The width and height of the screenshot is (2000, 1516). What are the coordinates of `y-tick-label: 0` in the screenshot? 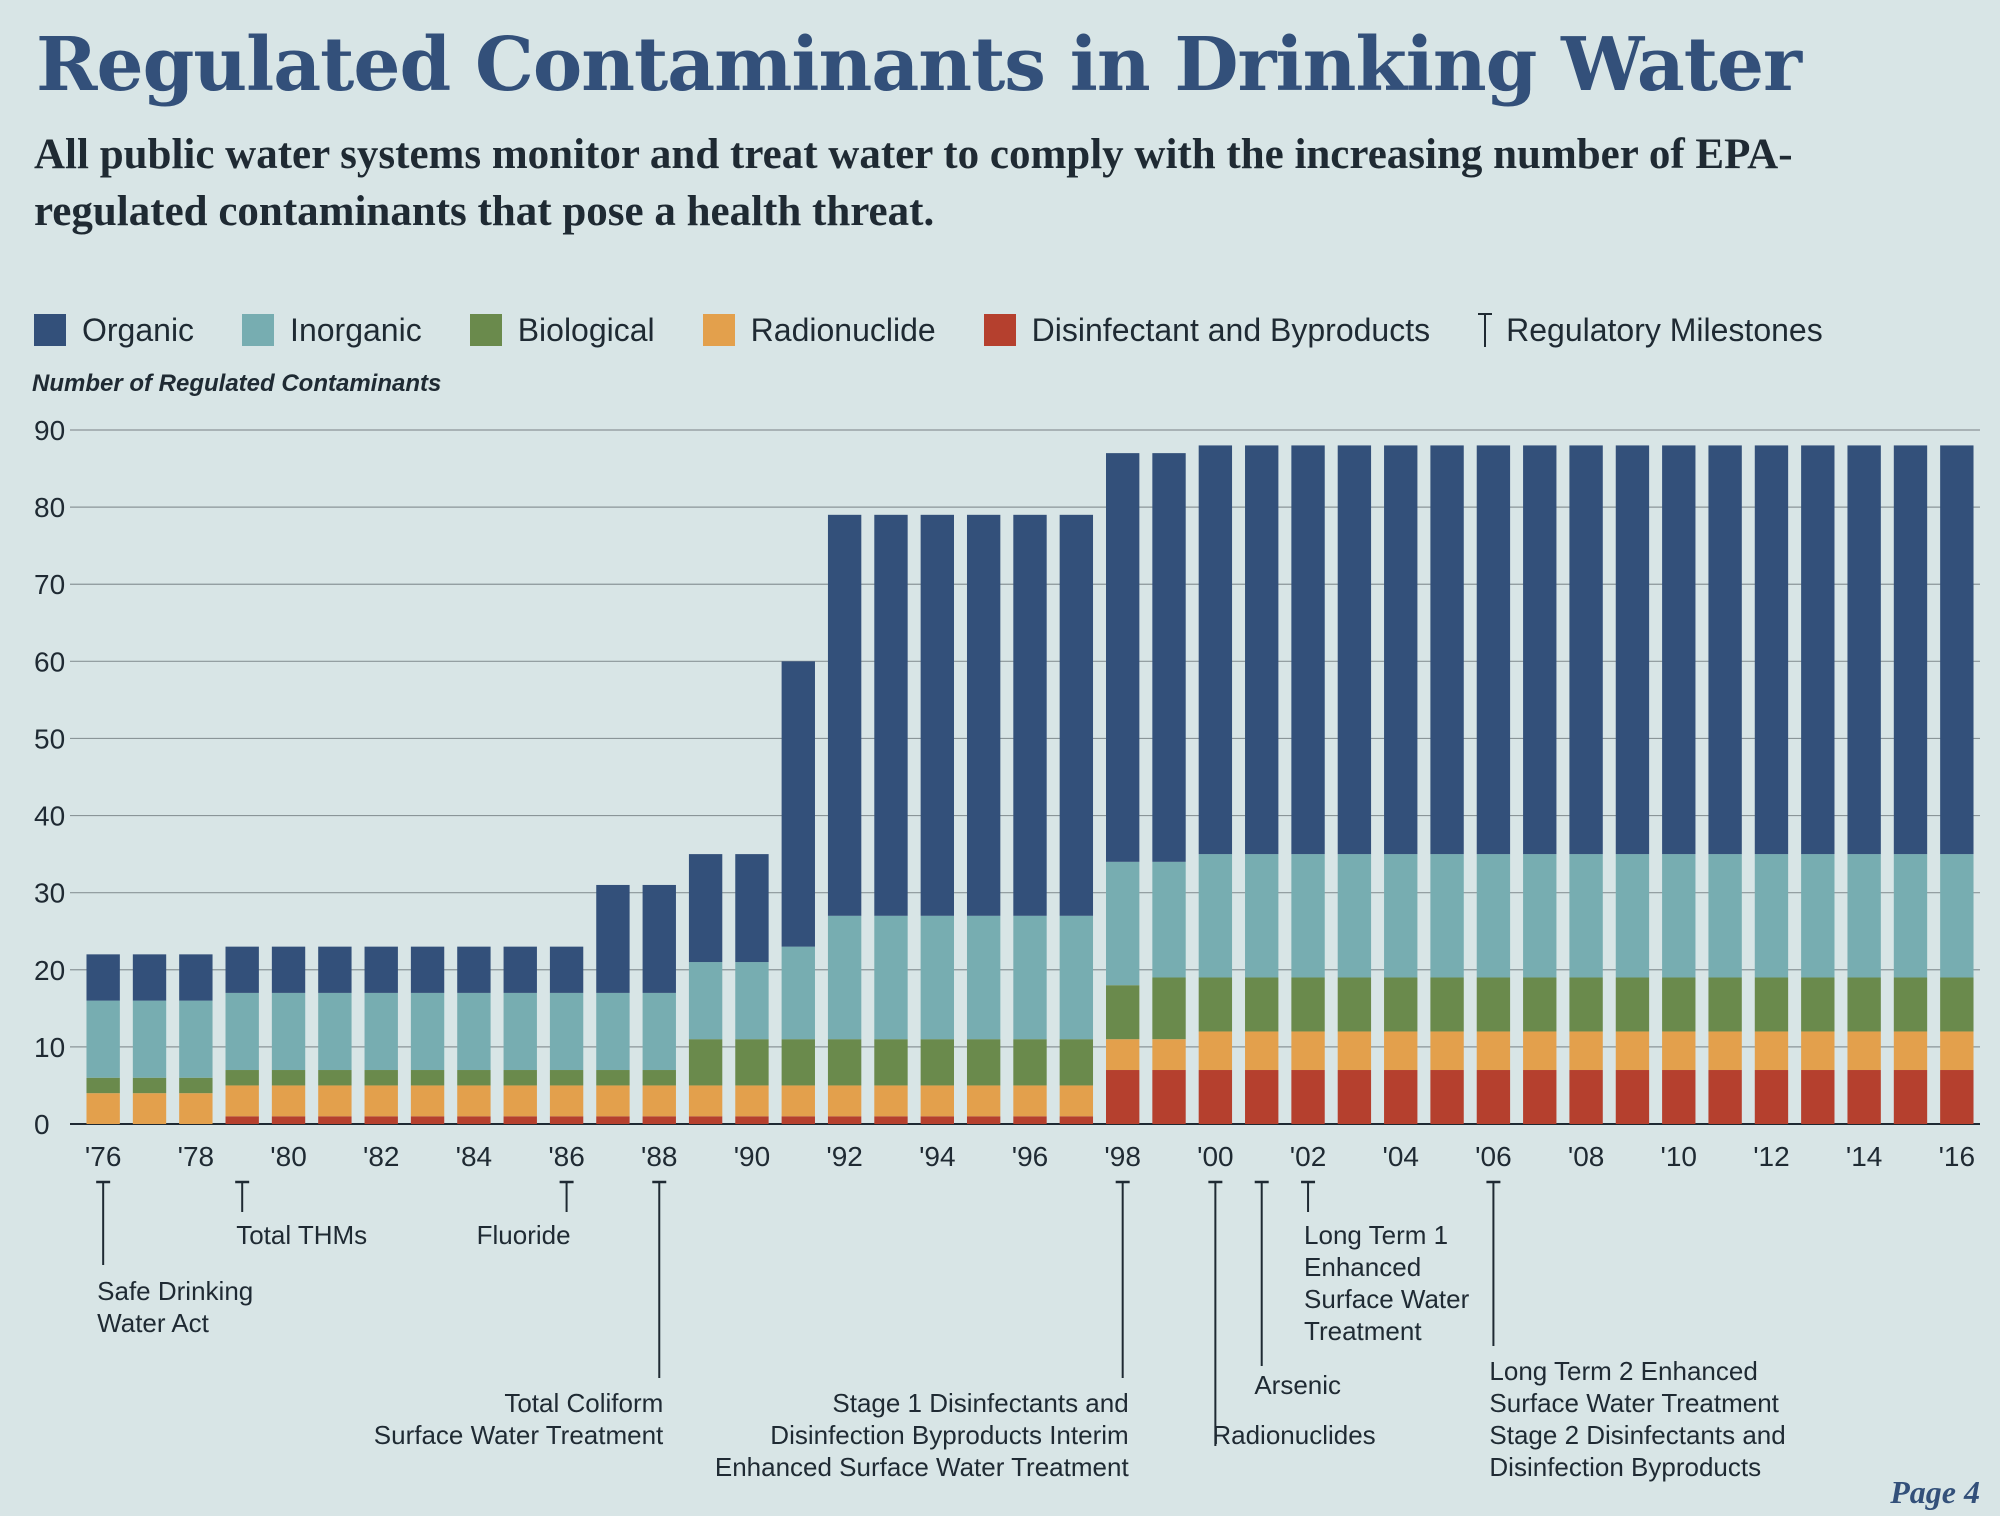 It's located at (42, 1124).